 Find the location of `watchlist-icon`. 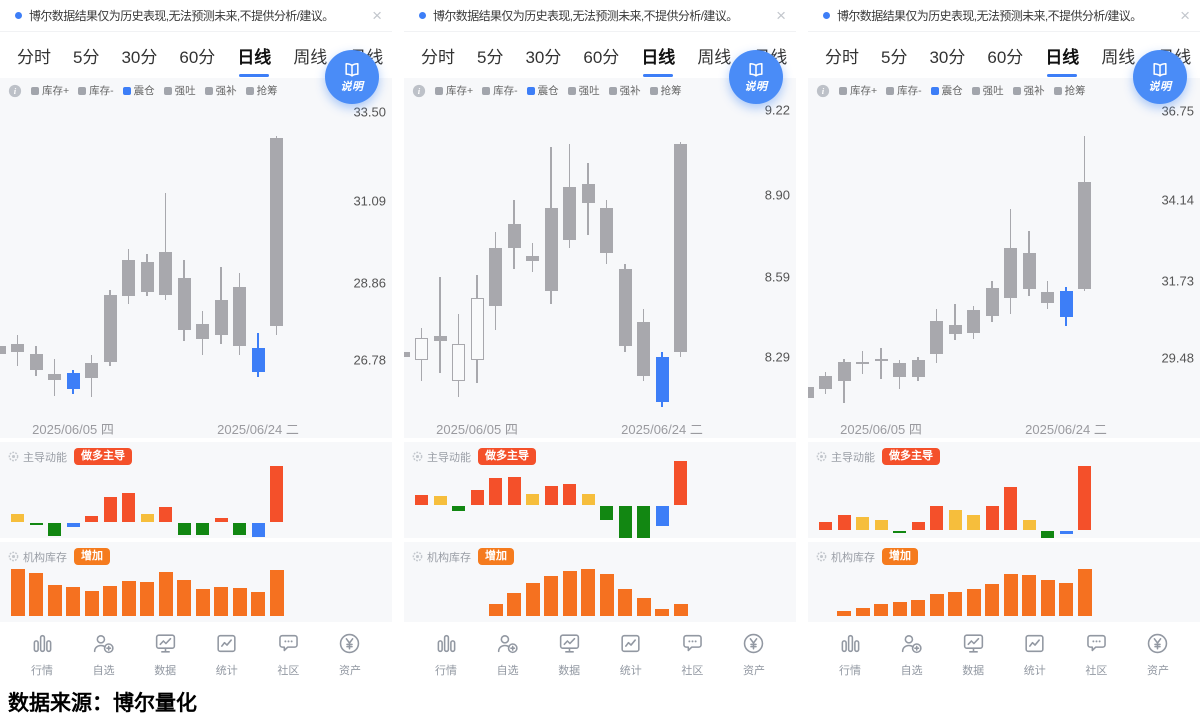

watchlist-icon is located at coordinates (911, 646).